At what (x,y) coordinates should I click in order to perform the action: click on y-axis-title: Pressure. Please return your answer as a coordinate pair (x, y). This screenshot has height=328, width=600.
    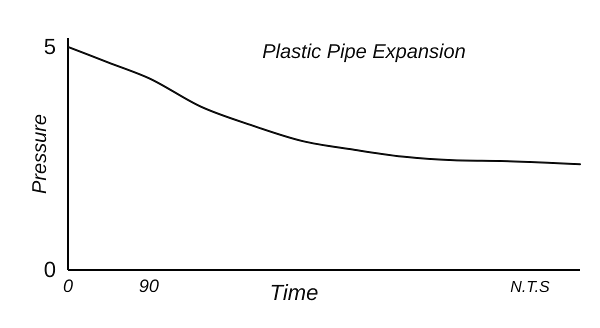
    Looking at the image, I should click on (40, 154).